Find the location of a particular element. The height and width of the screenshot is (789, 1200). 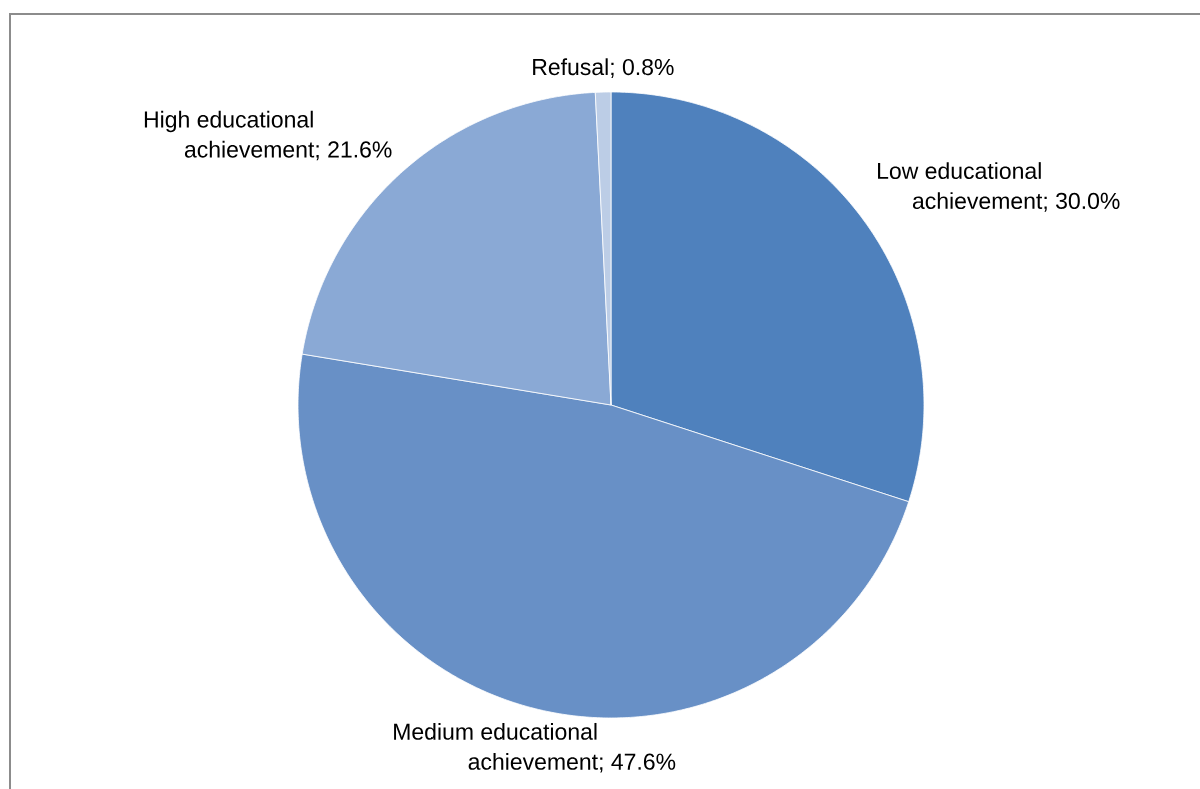

data-label: ; 0.8% is located at coordinates (642, 68).